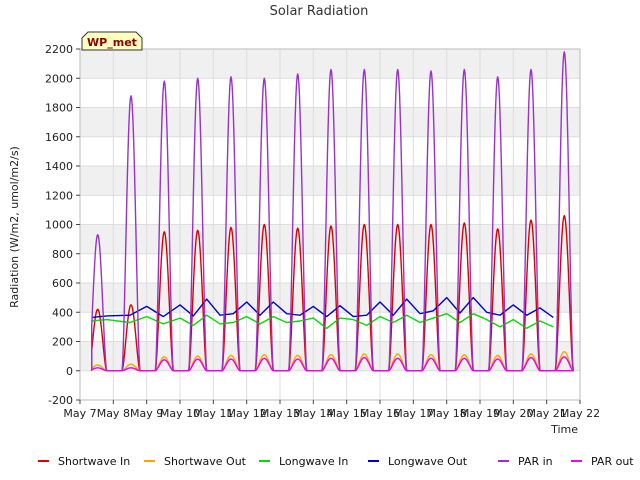 This screenshot has width=640, height=480. I want to click on x-tick-label: May 17, so click(413, 413).